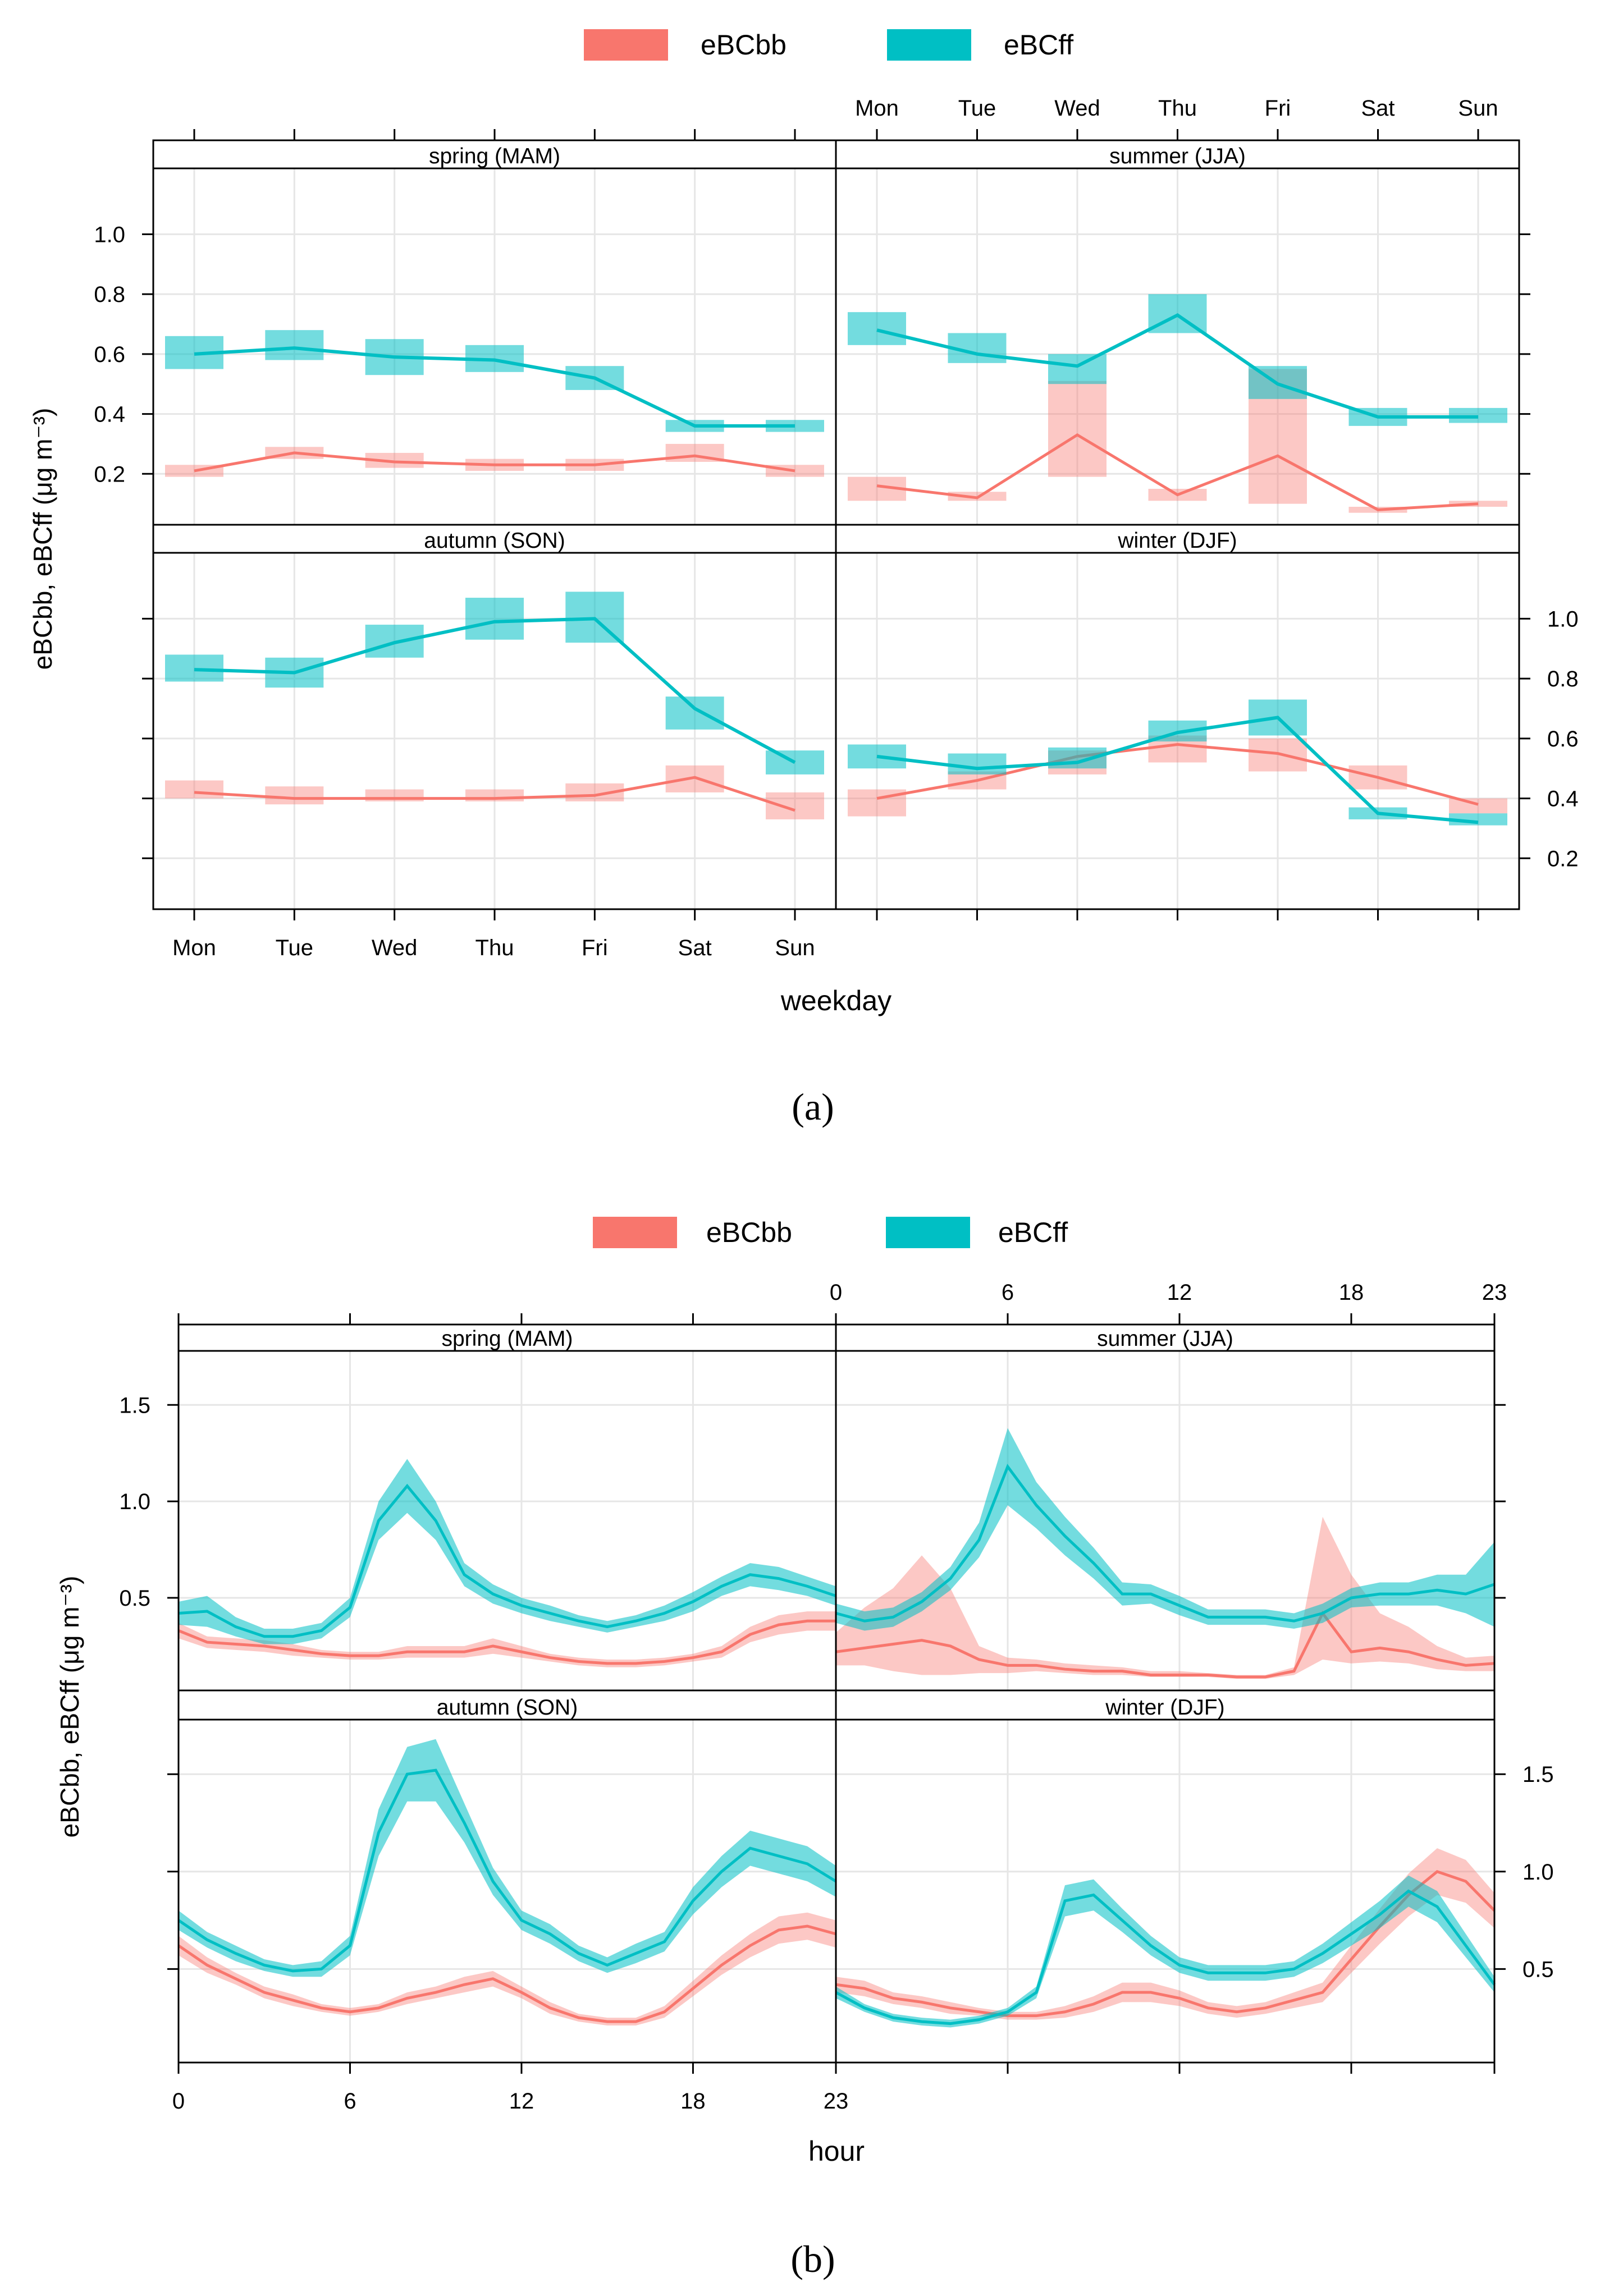 Image resolution: width=1614 pixels, height=2296 pixels. I want to click on y-tick-label-a-spring-mam-3: 0.8, so click(110, 295).